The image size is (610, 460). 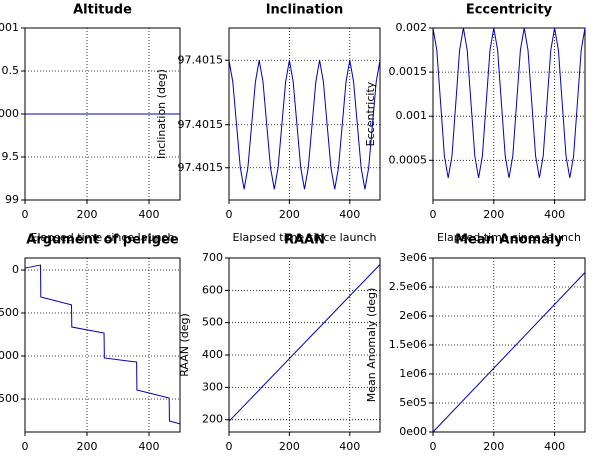 I want to click on y-tick-label: 0, so click(x=15, y=269).